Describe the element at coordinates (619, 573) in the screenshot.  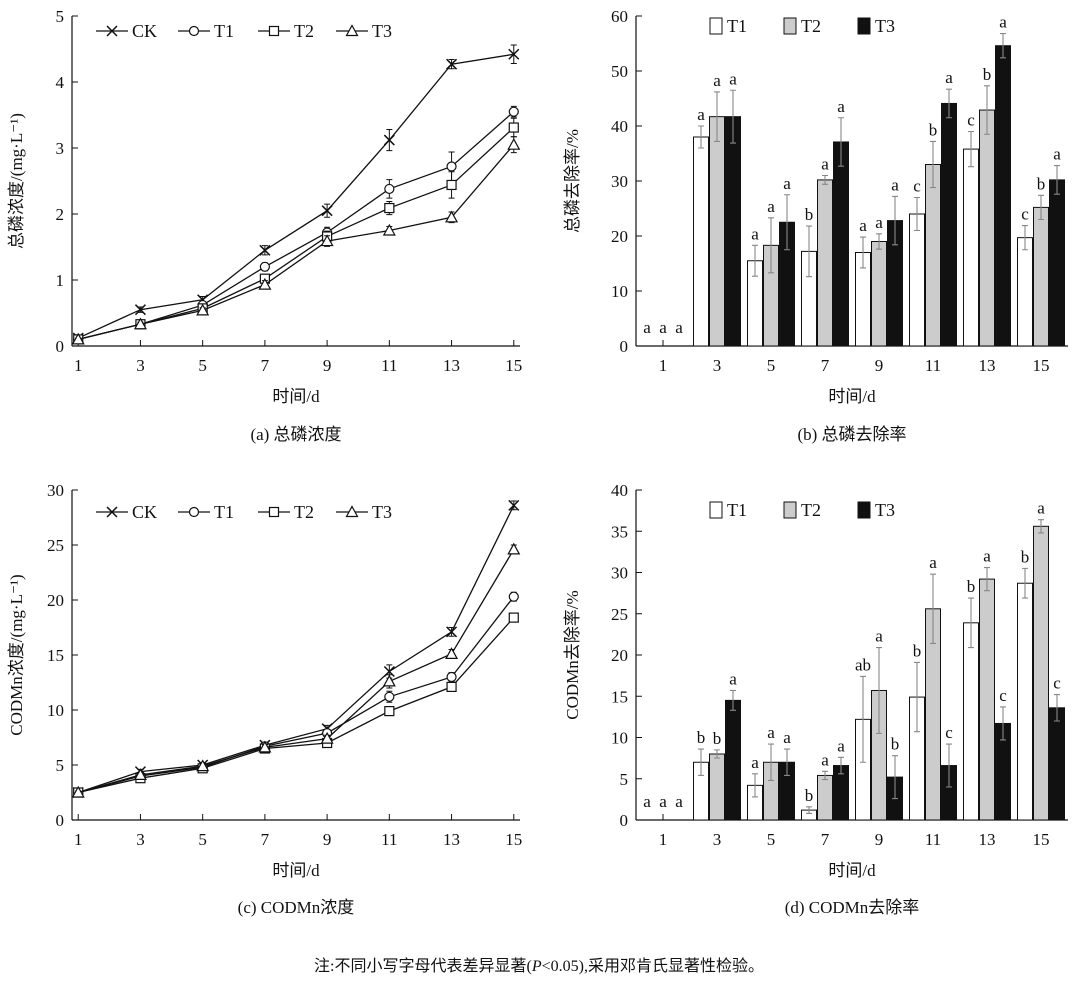
I see `y-tick-label: 30` at that location.